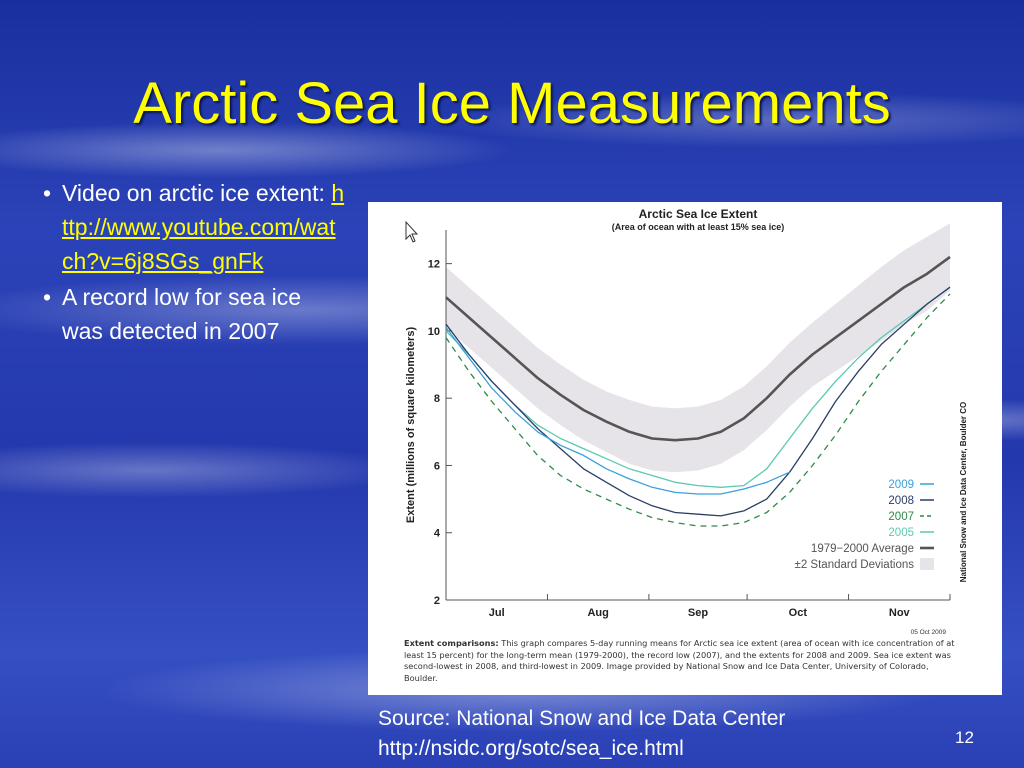 This screenshot has height=768, width=1024. What do you see at coordinates (698, 613) in the screenshot?
I see `x-tick-label: Sep` at bounding box center [698, 613].